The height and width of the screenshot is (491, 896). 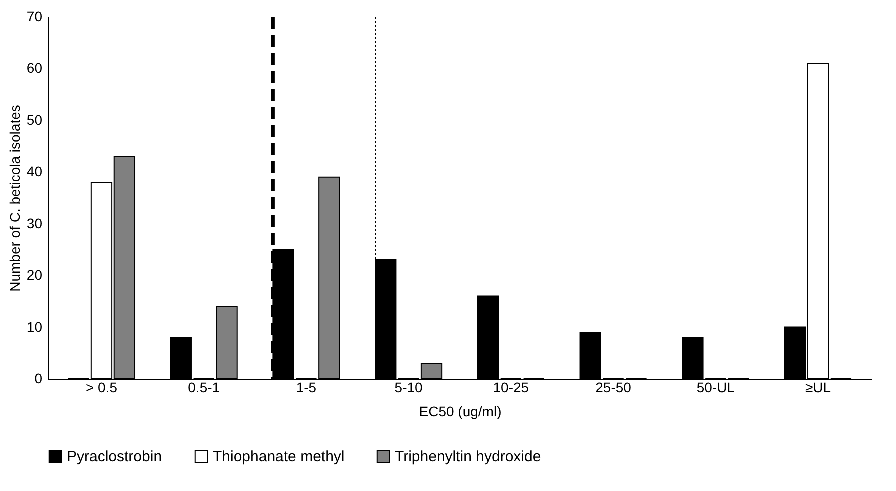 I want to click on y-tick-label: 60, so click(x=34, y=68).